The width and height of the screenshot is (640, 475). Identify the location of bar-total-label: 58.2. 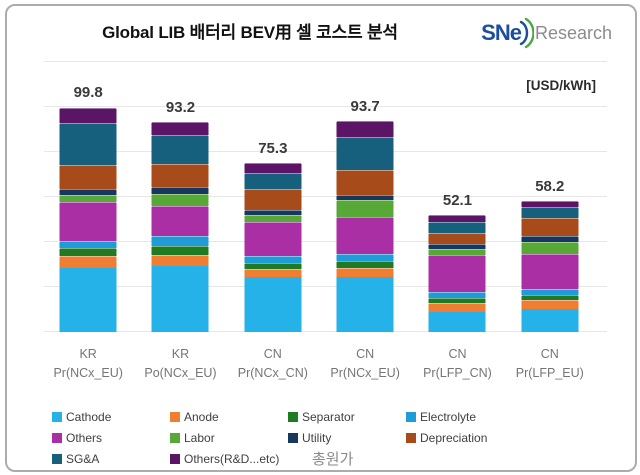
(550, 187).